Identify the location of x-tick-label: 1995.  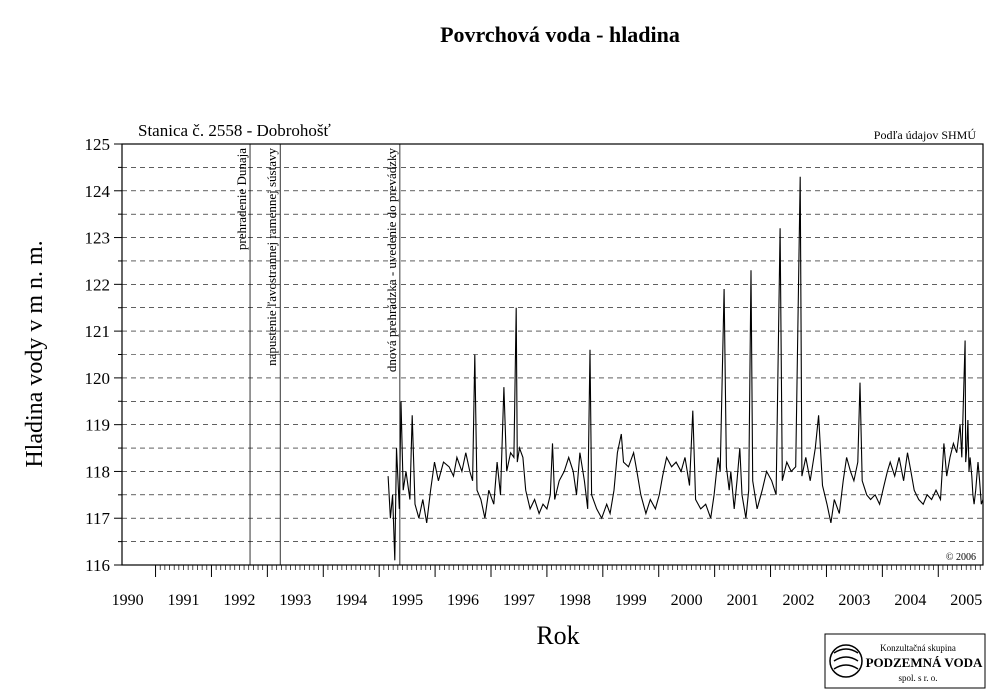
(407, 600).